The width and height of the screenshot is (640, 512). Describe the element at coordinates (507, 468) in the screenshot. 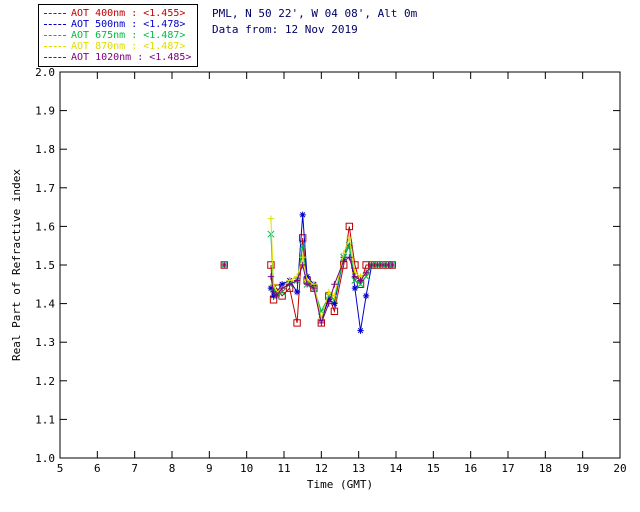

I see `x-tick-label: 17` at that location.